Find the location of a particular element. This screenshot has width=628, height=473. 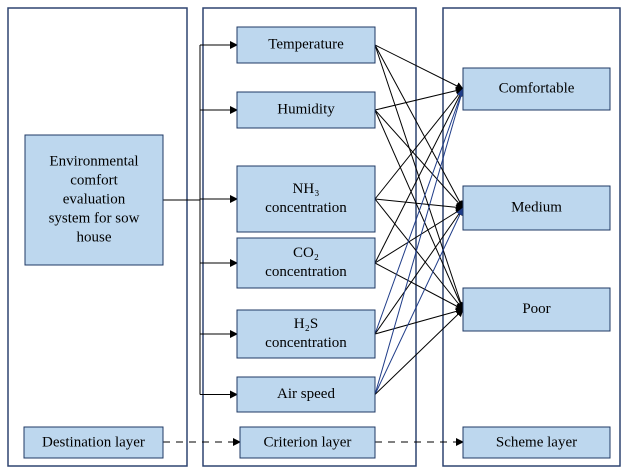

destination-node-label: house is located at coordinates (94, 237).